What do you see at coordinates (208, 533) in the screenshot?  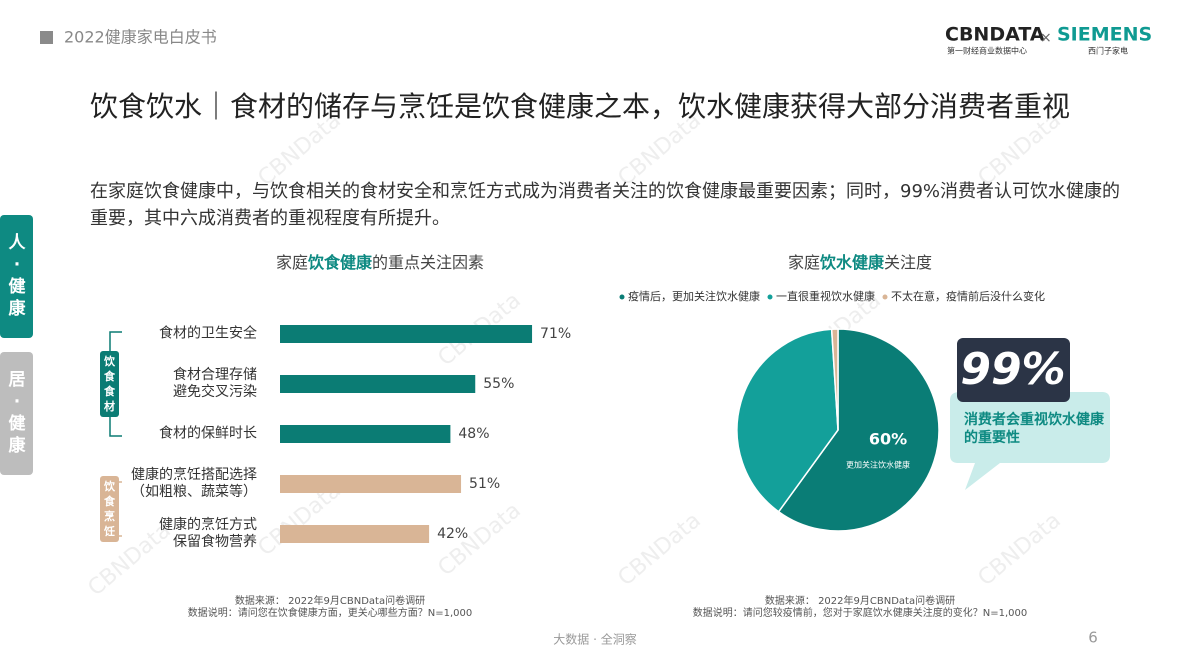 I see `category-label: 健康的烹饪方式 保留食物营养` at bounding box center [208, 533].